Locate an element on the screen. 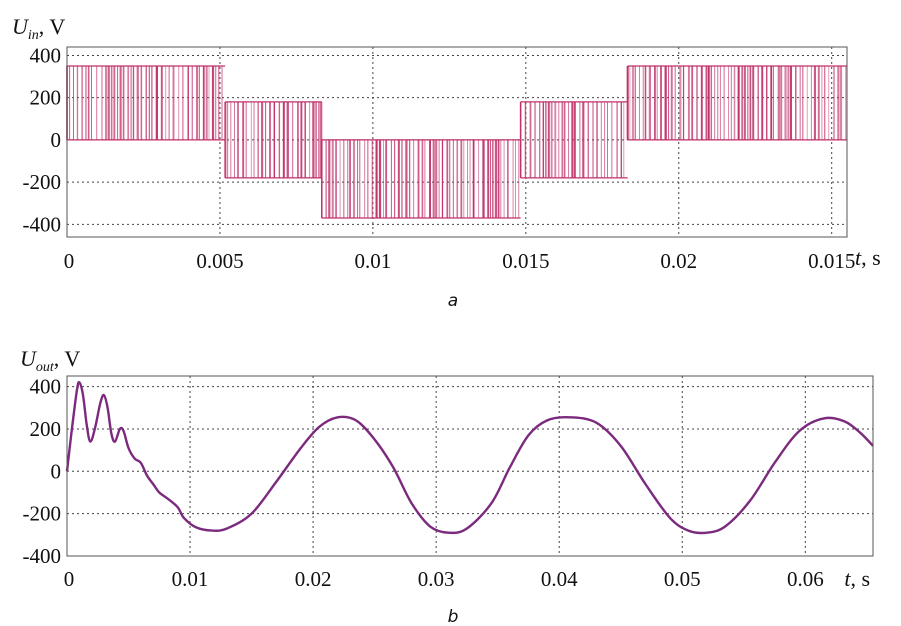 The image size is (901, 626). panel-b-xtick-label: 0 is located at coordinates (69, 579).